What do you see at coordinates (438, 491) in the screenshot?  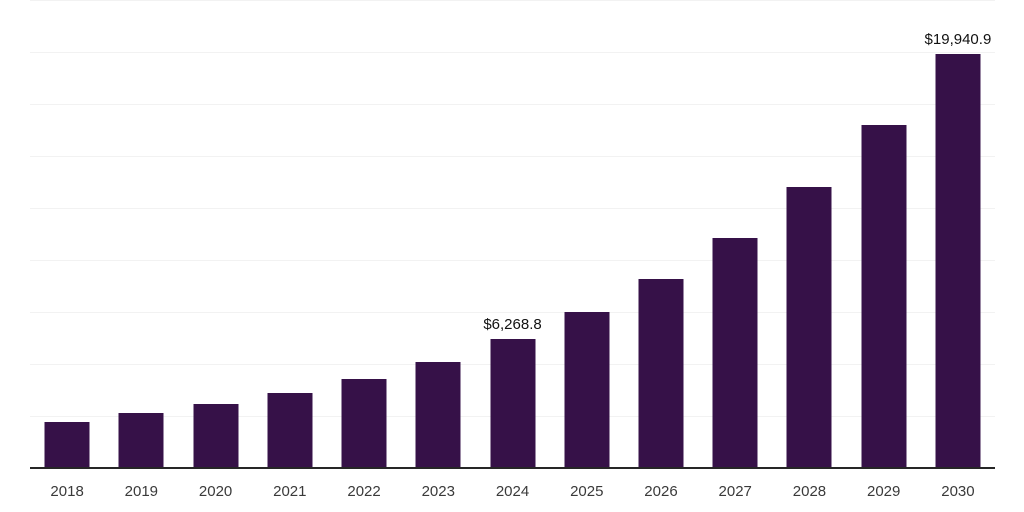 I see `x-tick-2023: 2023` at bounding box center [438, 491].